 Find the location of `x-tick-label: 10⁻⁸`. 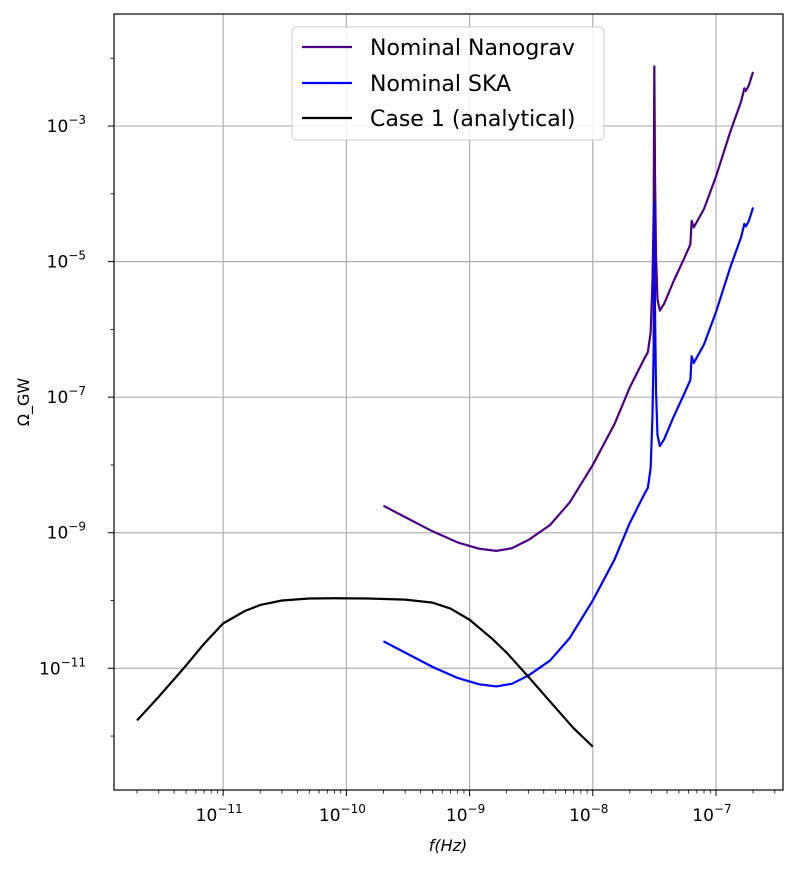

x-tick-label: 10⁻⁸ is located at coordinates (588, 814).